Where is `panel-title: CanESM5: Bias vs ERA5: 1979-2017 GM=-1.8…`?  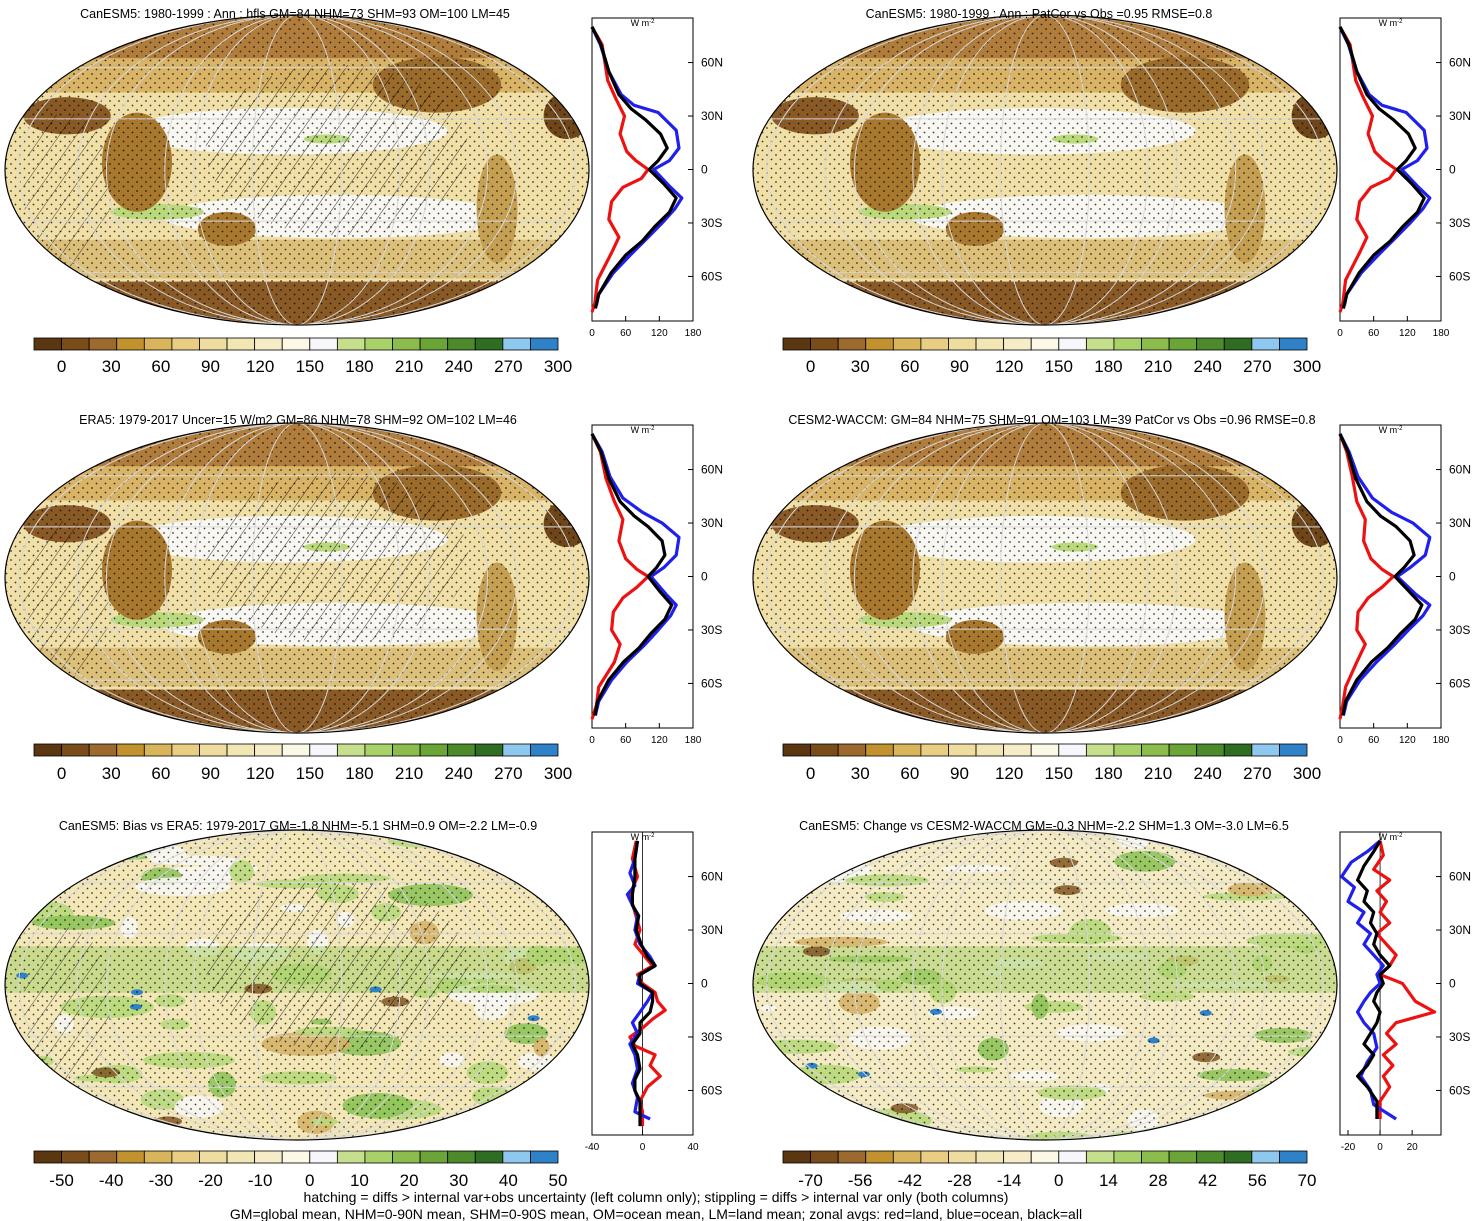 panel-title: CanESM5: Bias vs ERA5: 1979-2017 GM=-1.8… is located at coordinates (298, 826).